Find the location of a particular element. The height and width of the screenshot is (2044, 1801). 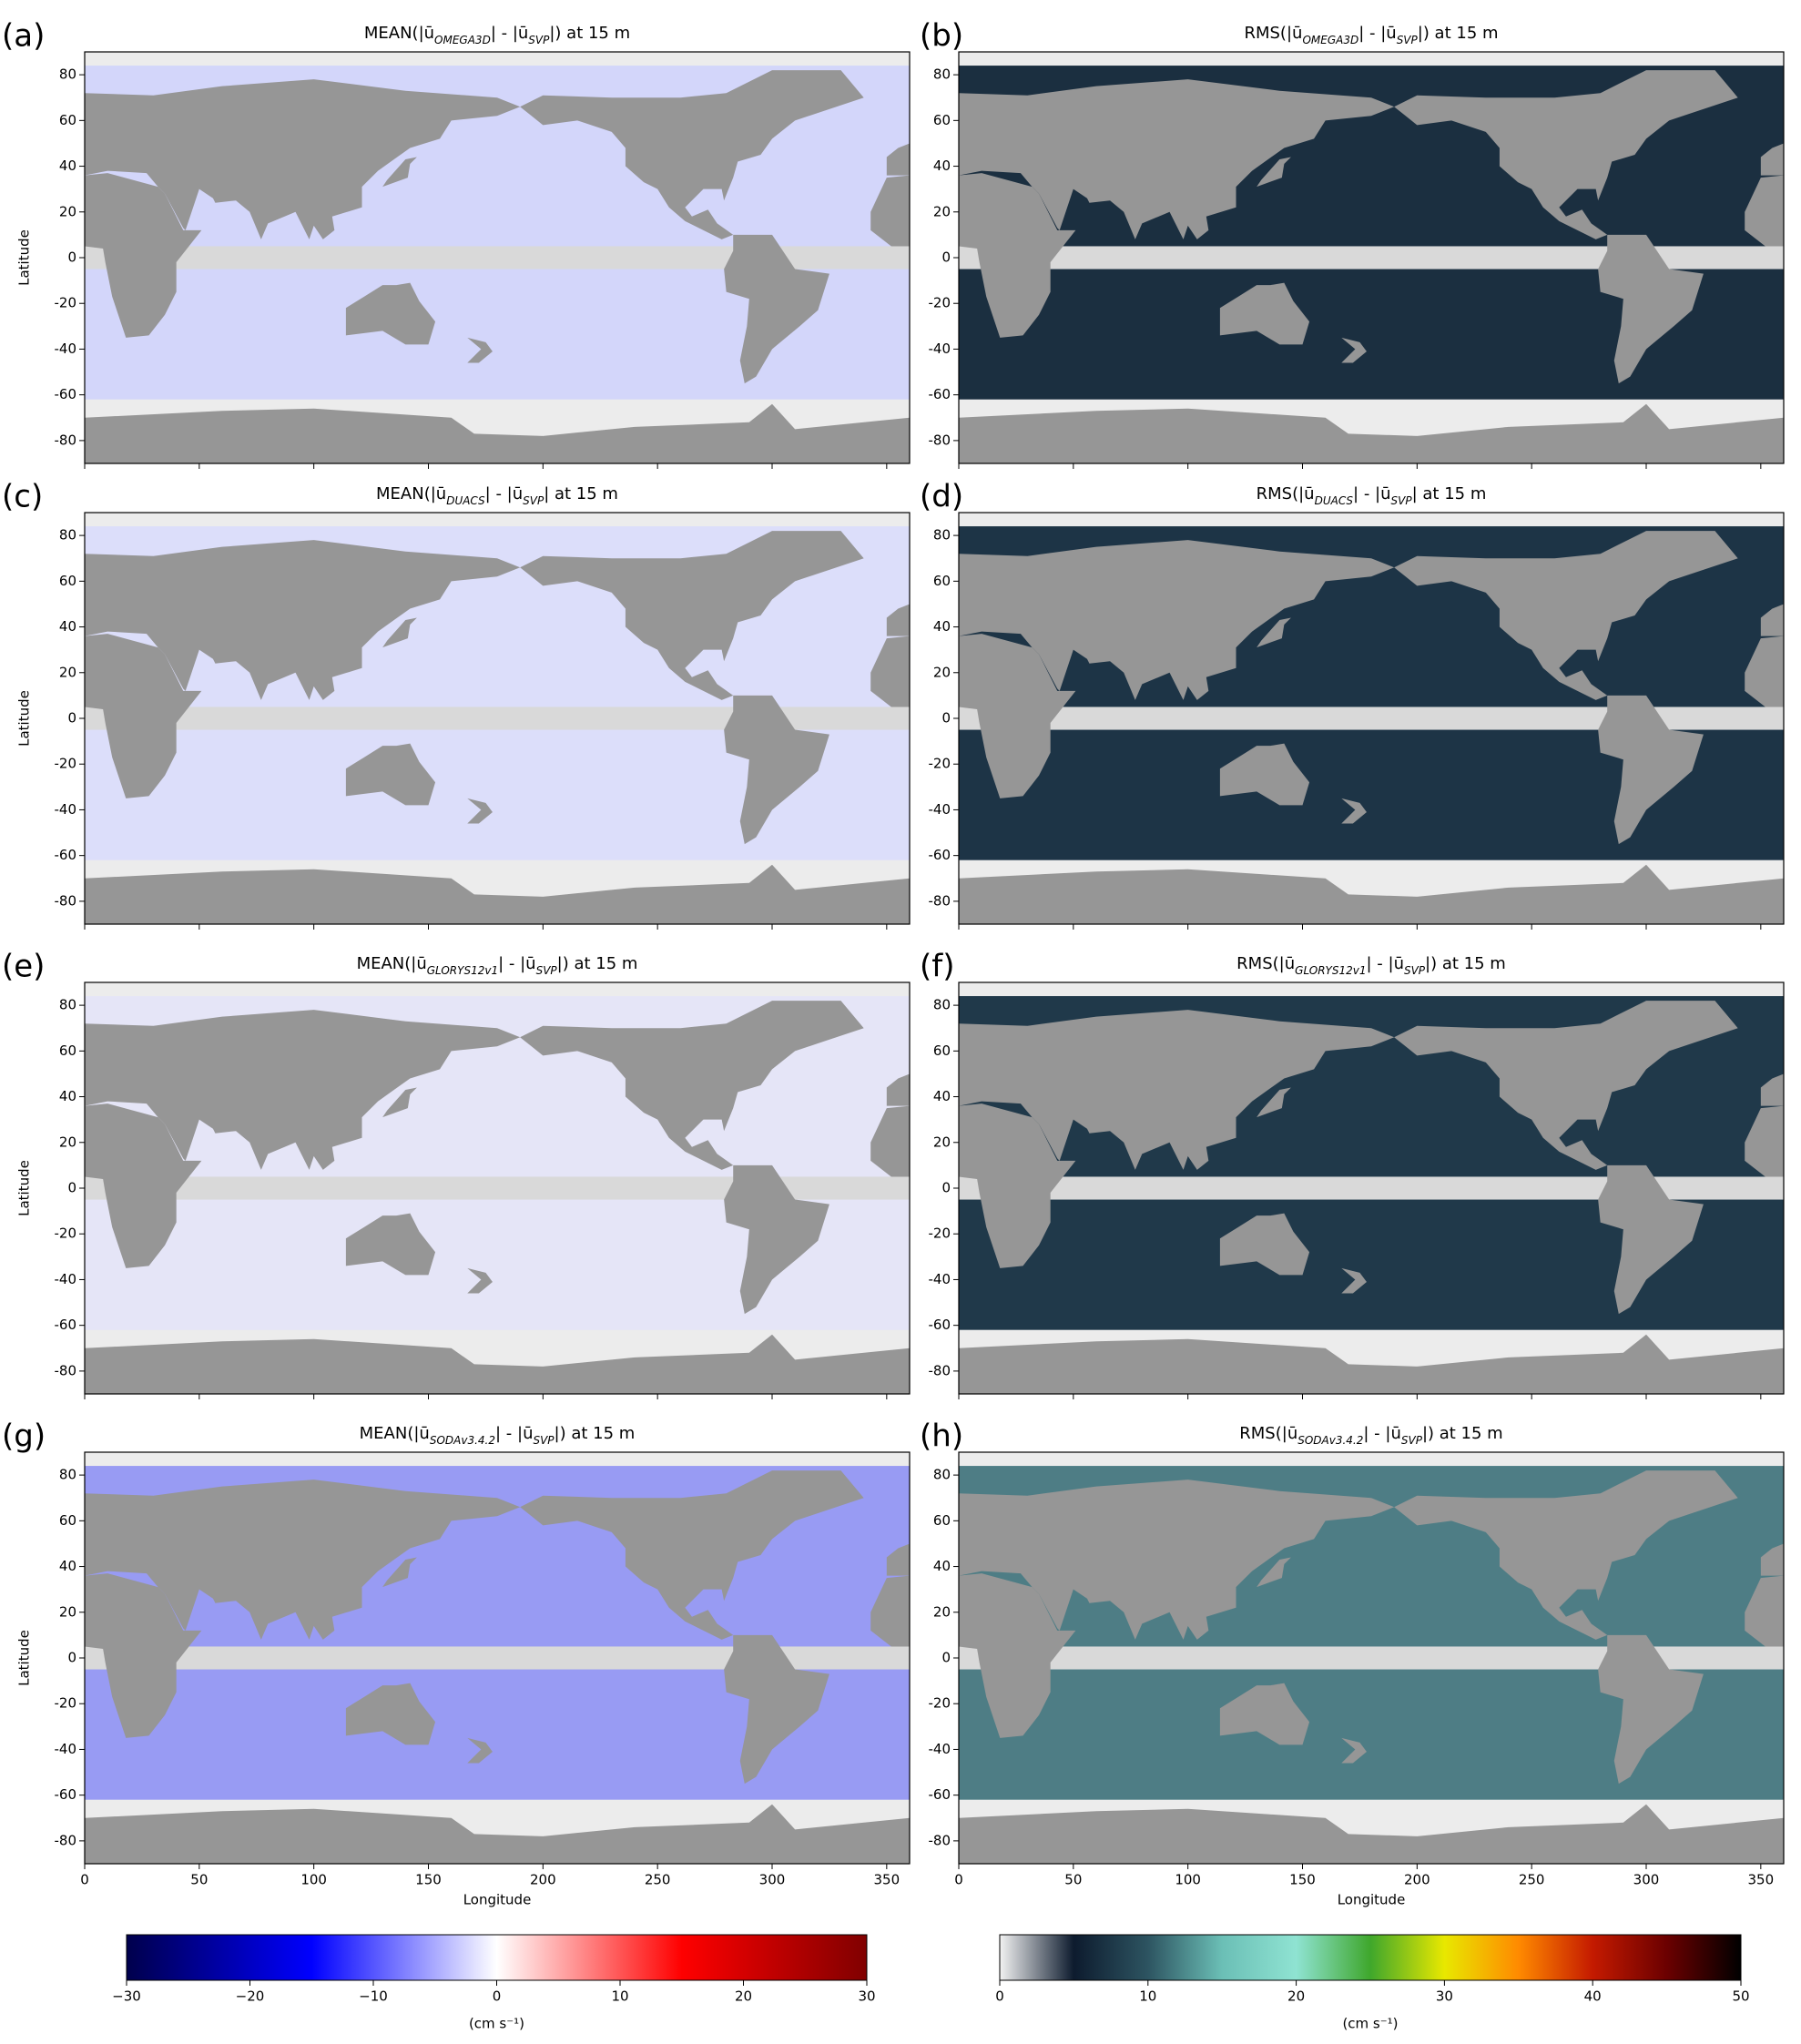

colorbar is located at coordinates (497, 1957).